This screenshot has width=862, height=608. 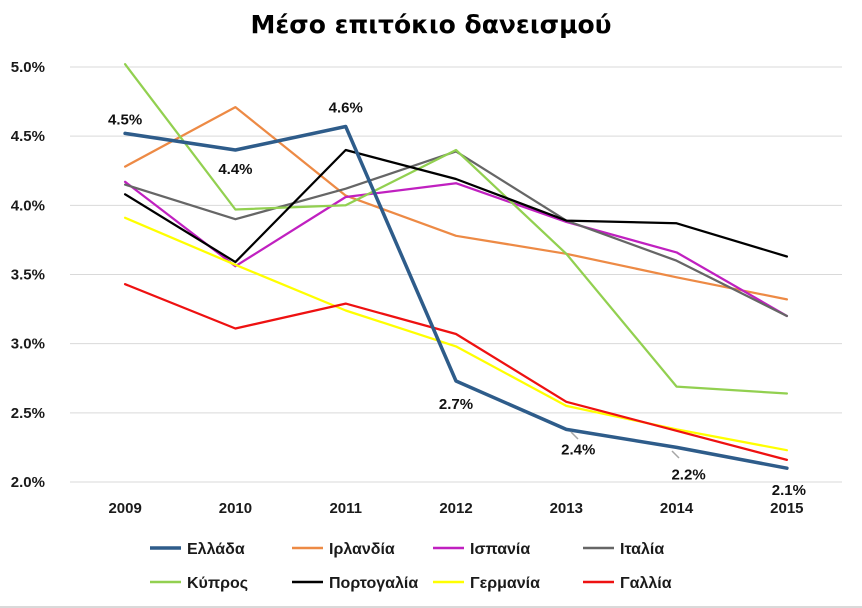 I want to click on series-line, so click(x=456, y=206).